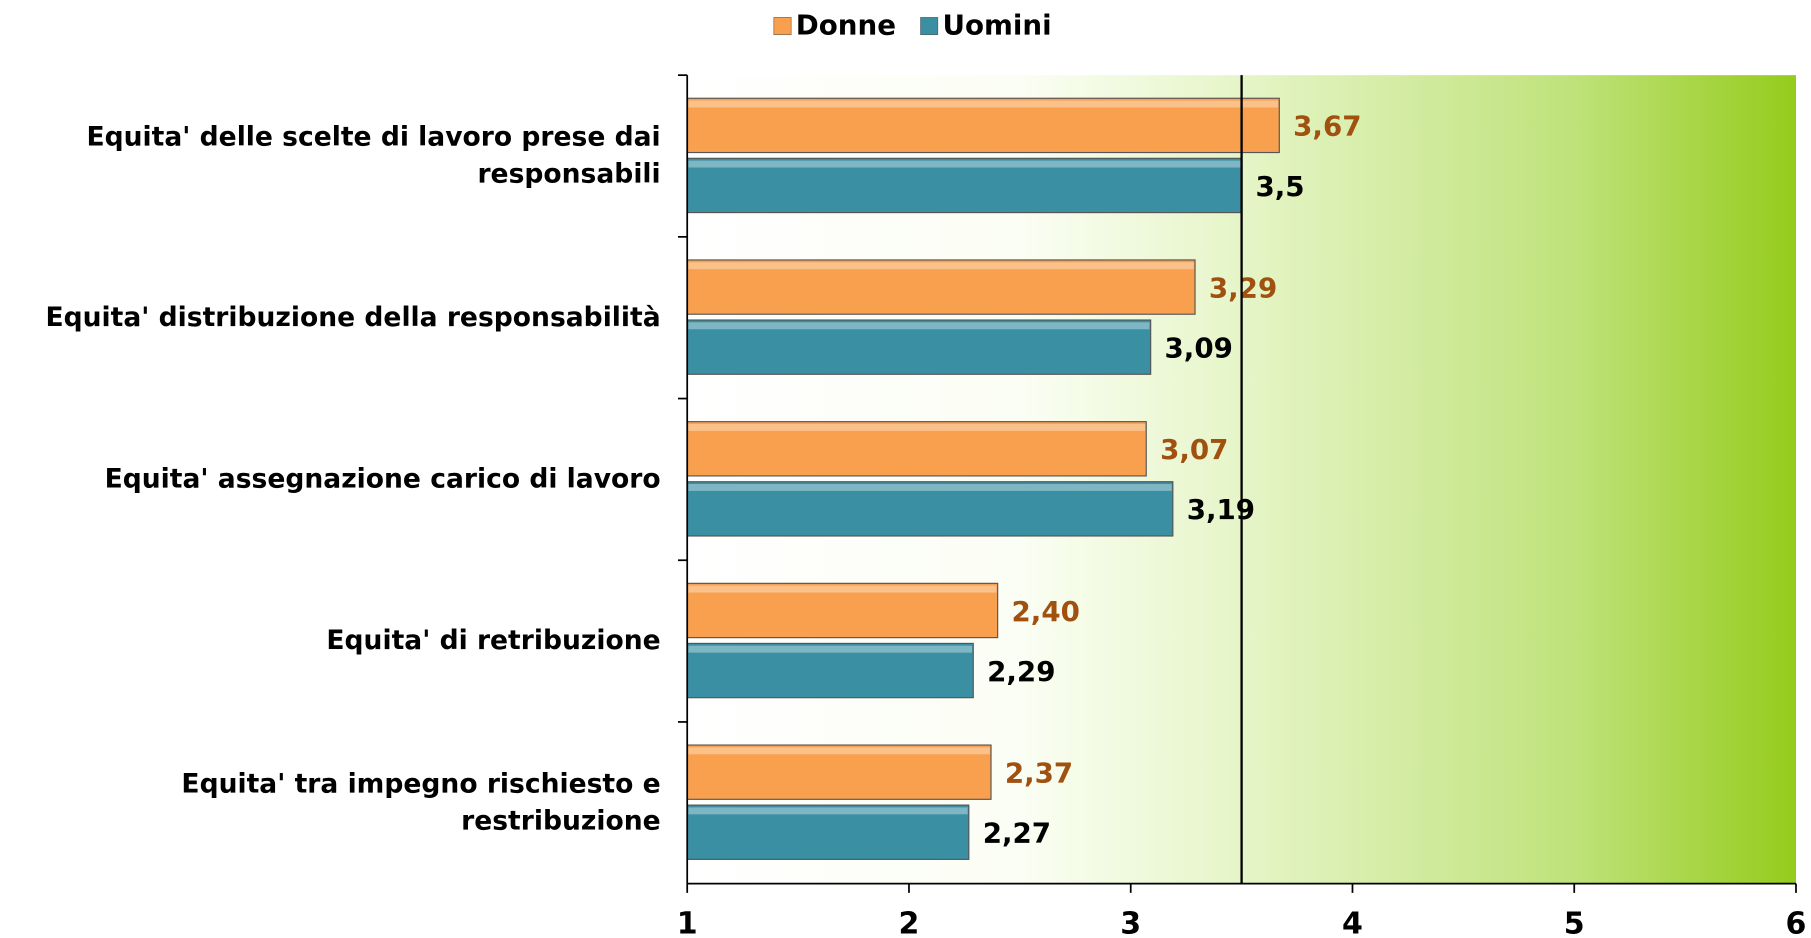 The image size is (1811, 938). What do you see at coordinates (1352, 922) in the screenshot?
I see `x-tick-label: 4` at bounding box center [1352, 922].